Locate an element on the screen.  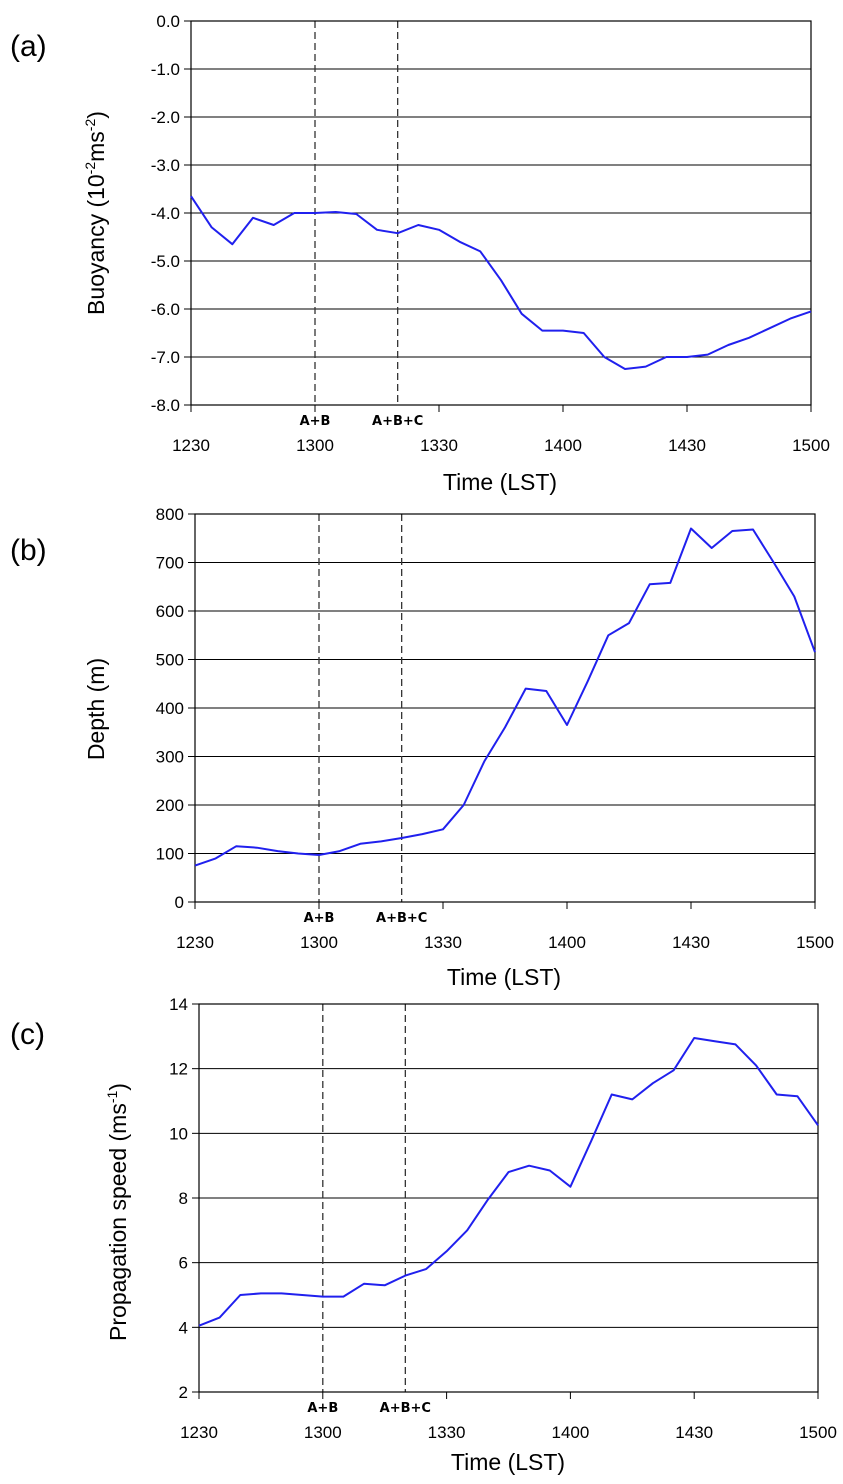
y-tick-label: -5.0 is located at coordinates (165, 261).